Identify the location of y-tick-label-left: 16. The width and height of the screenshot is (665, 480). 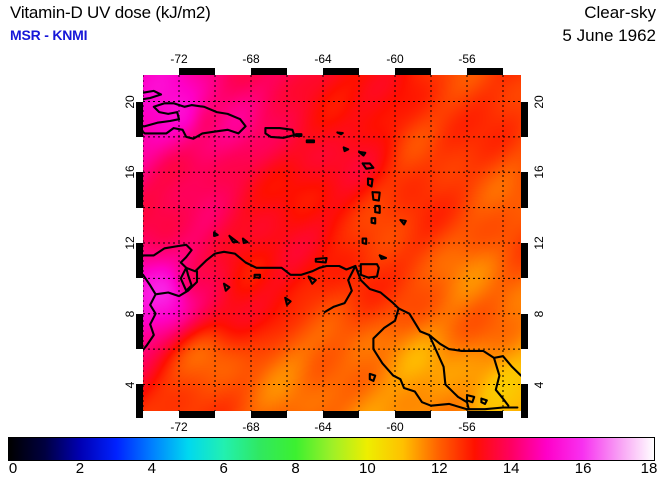
(130, 172).